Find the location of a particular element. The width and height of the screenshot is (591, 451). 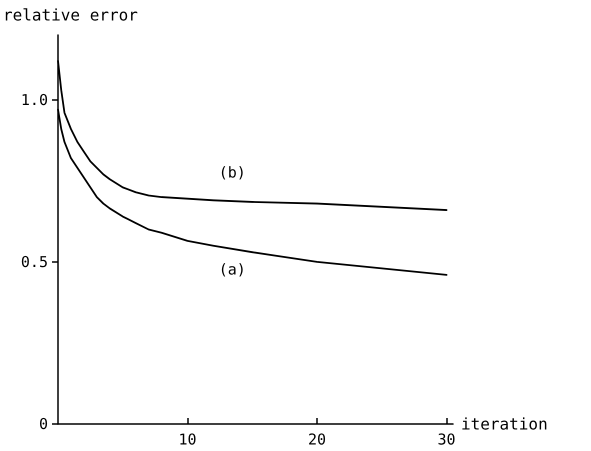

y-tick-label: 0 is located at coordinates (43, 424).